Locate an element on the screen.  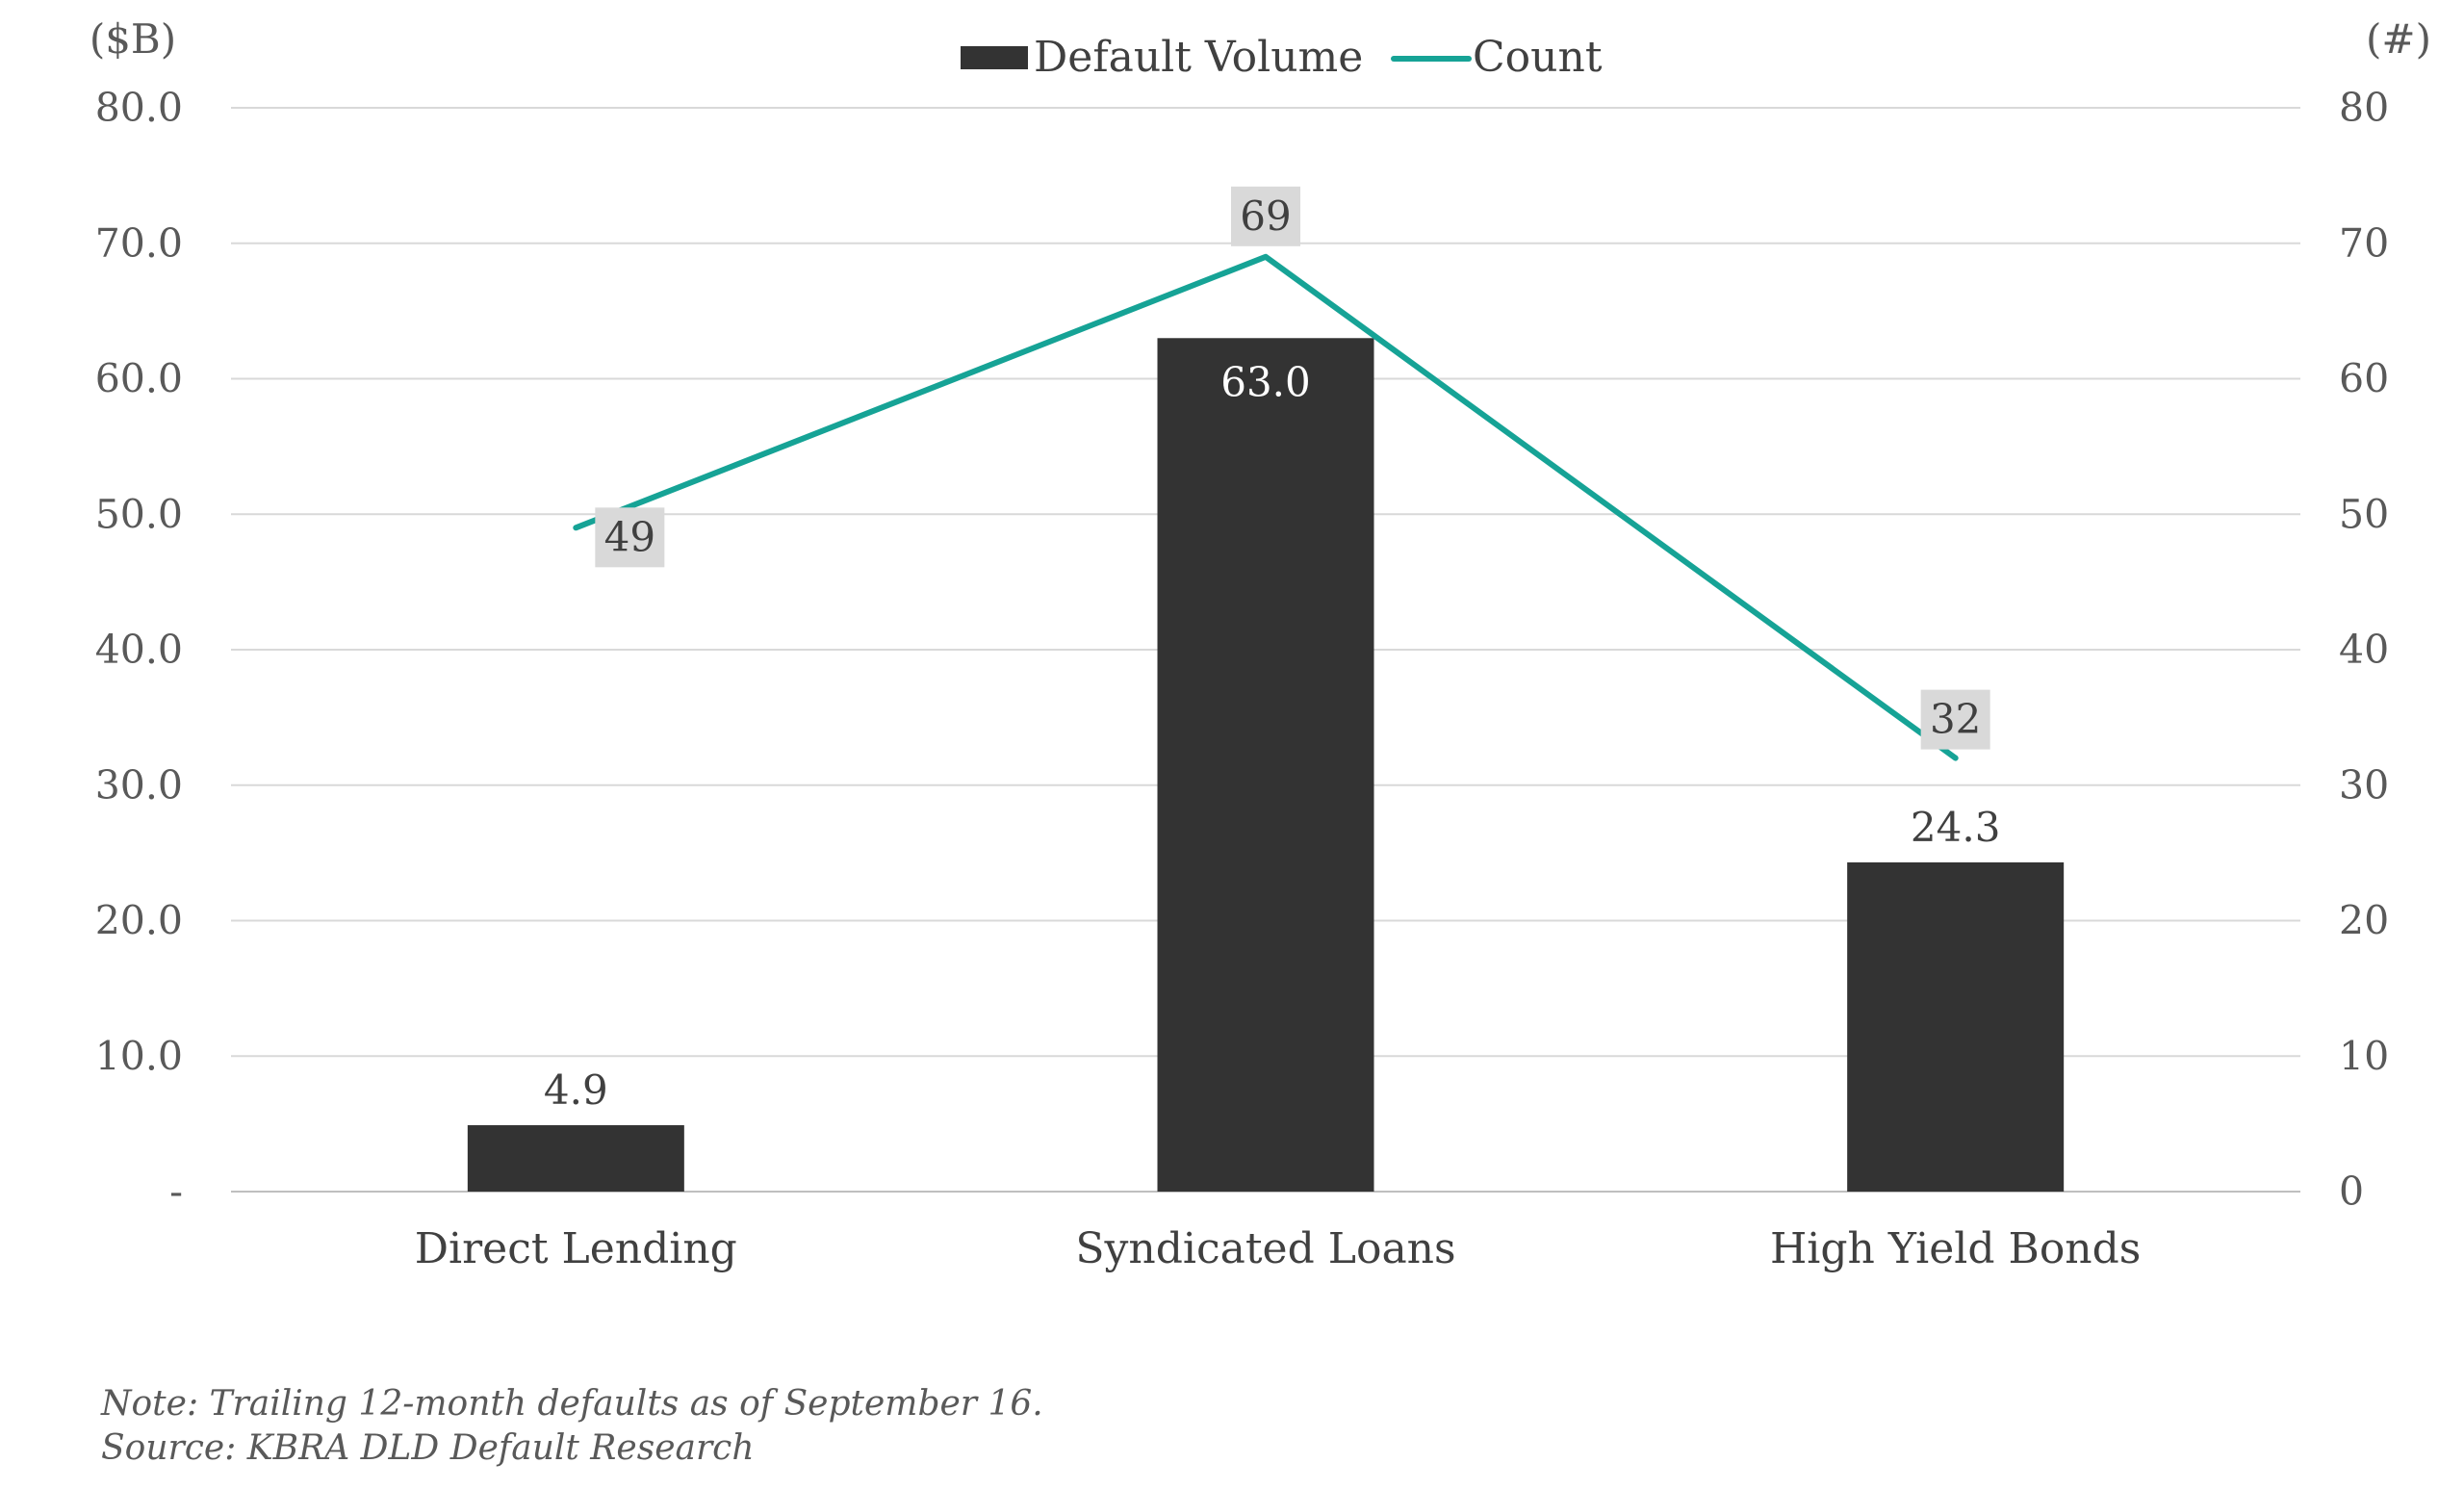
right-axis-tick-label: 30 is located at coordinates (2364, 785).